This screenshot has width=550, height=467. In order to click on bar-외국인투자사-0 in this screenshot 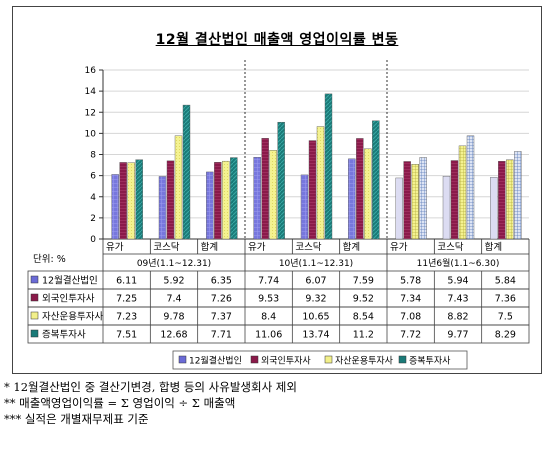, I will do `click(123, 201)`.